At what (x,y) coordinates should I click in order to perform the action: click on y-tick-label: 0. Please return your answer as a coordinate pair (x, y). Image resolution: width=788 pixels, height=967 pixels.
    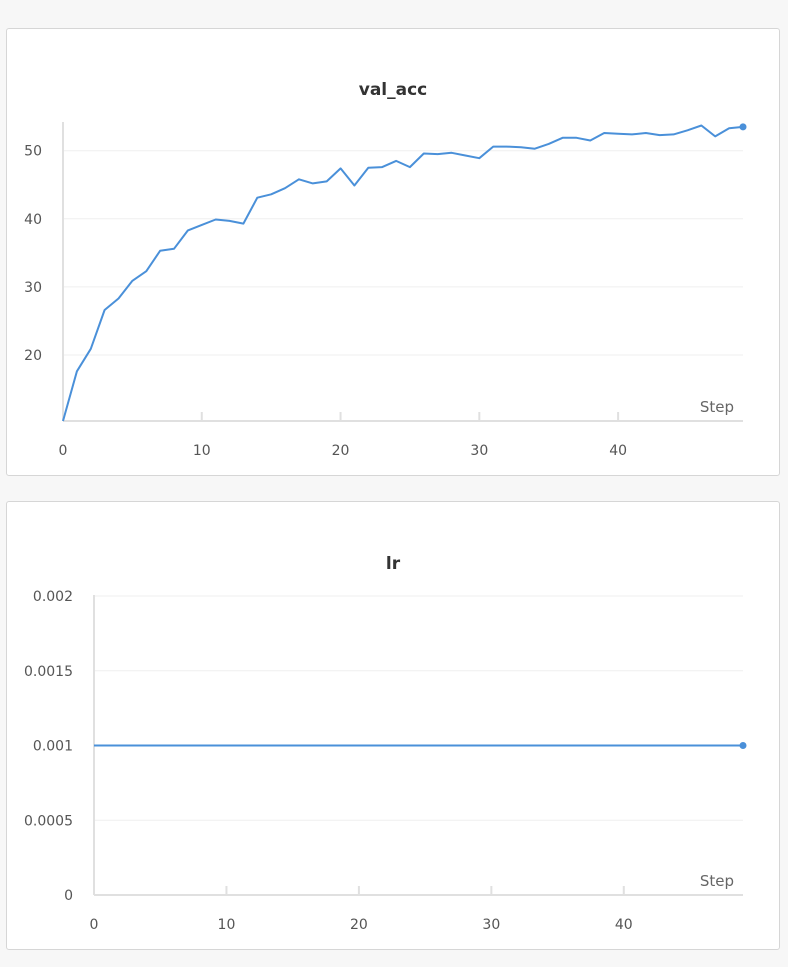
    Looking at the image, I should click on (68, 896).